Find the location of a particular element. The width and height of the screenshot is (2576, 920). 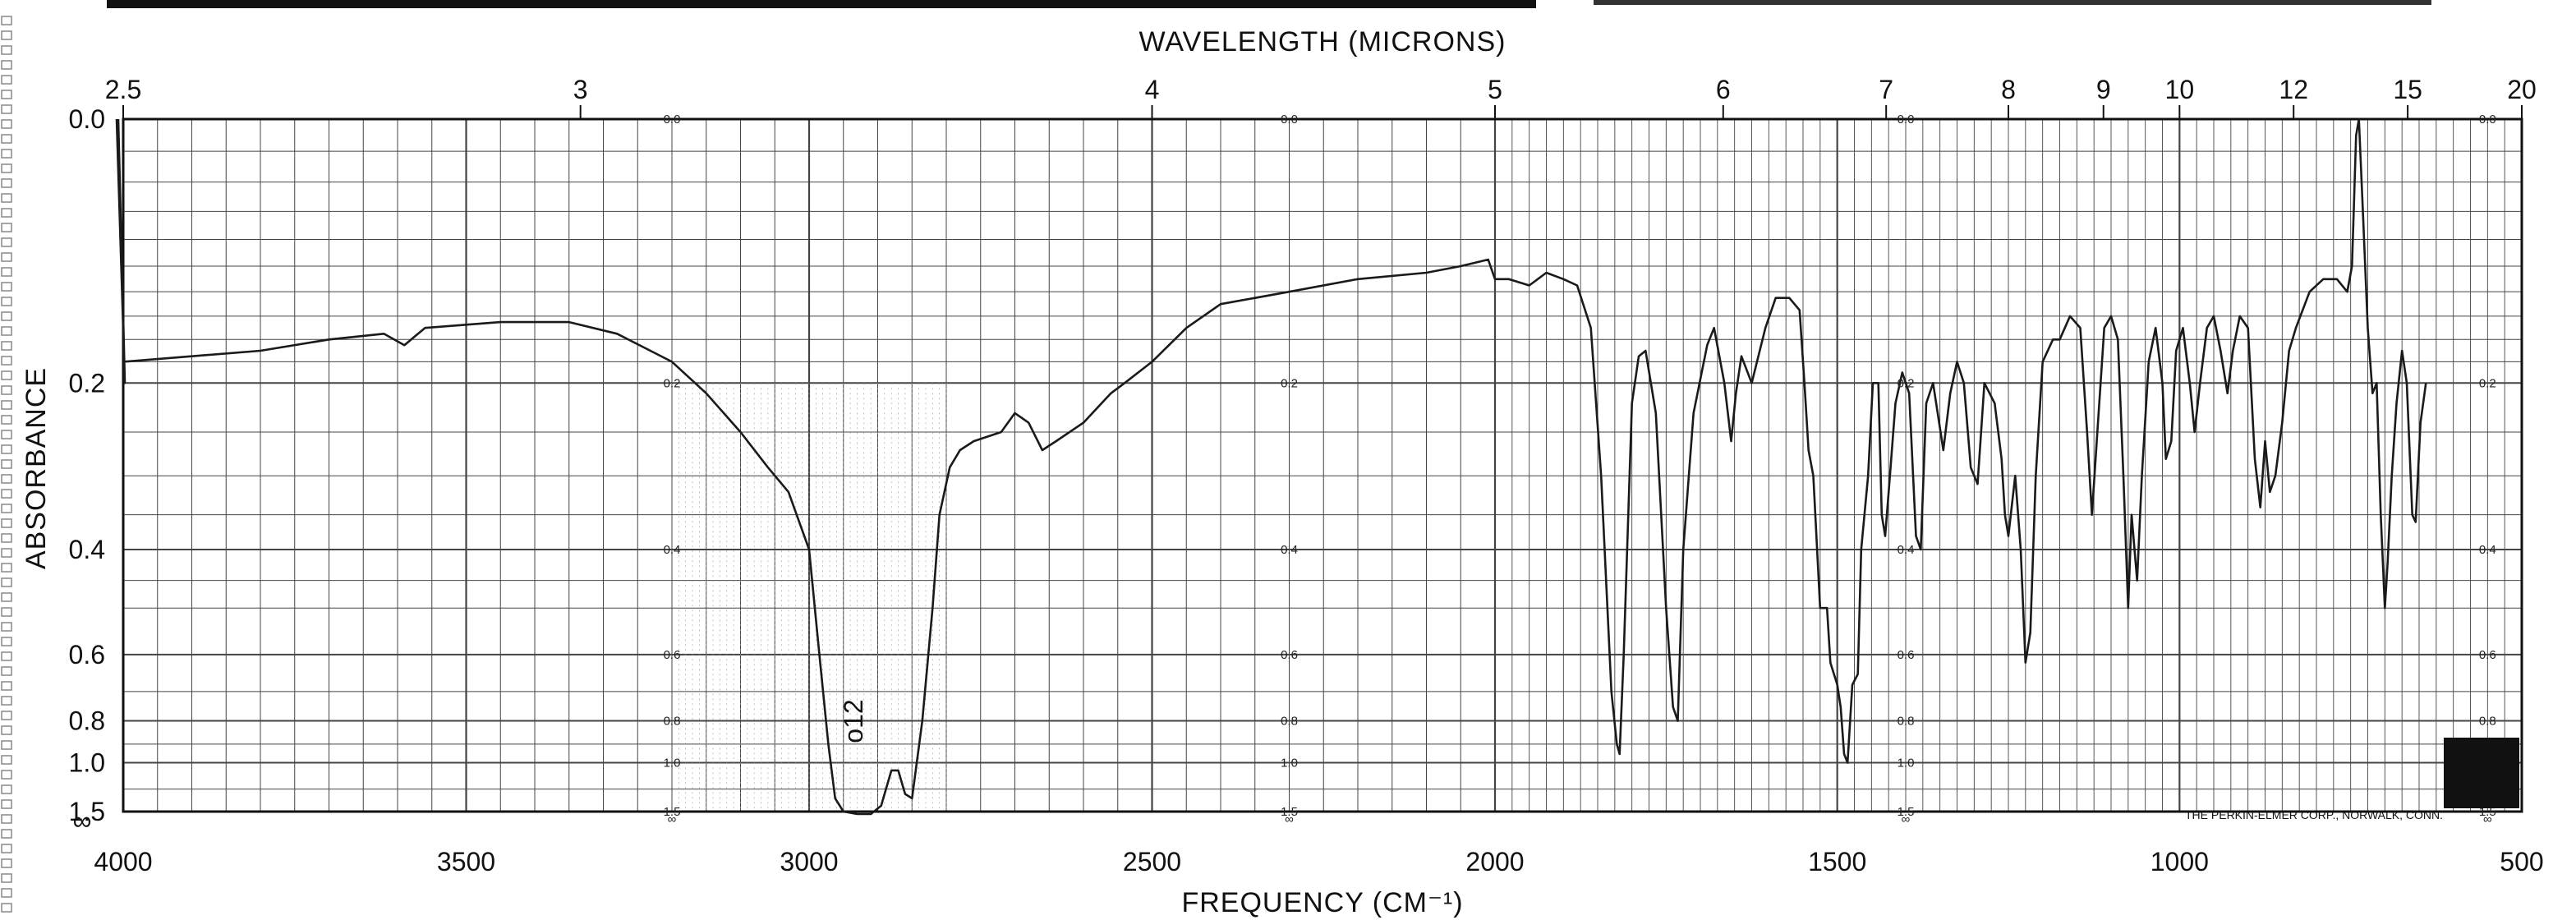

frequency-tick-label: 3000 is located at coordinates (809, 861).